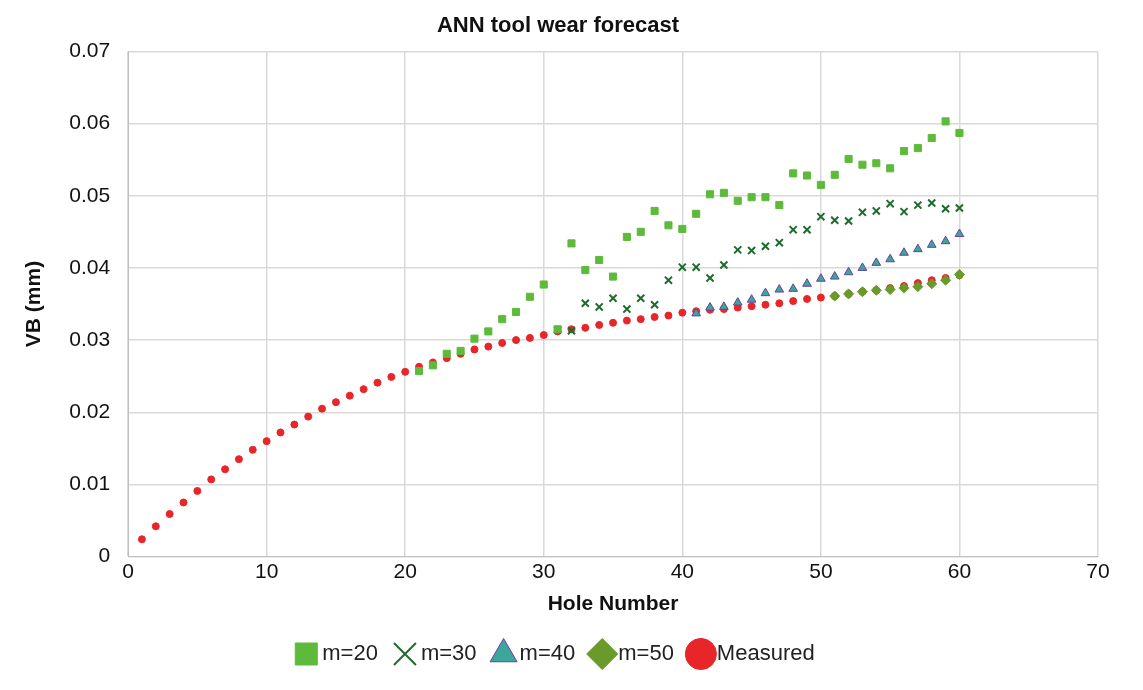 This screenshot has width=1143, height=690. What do you see at coordinates (104, 555) in the screenshot?
I see `y-tick-label: 0` at bounding box center [104, 555].